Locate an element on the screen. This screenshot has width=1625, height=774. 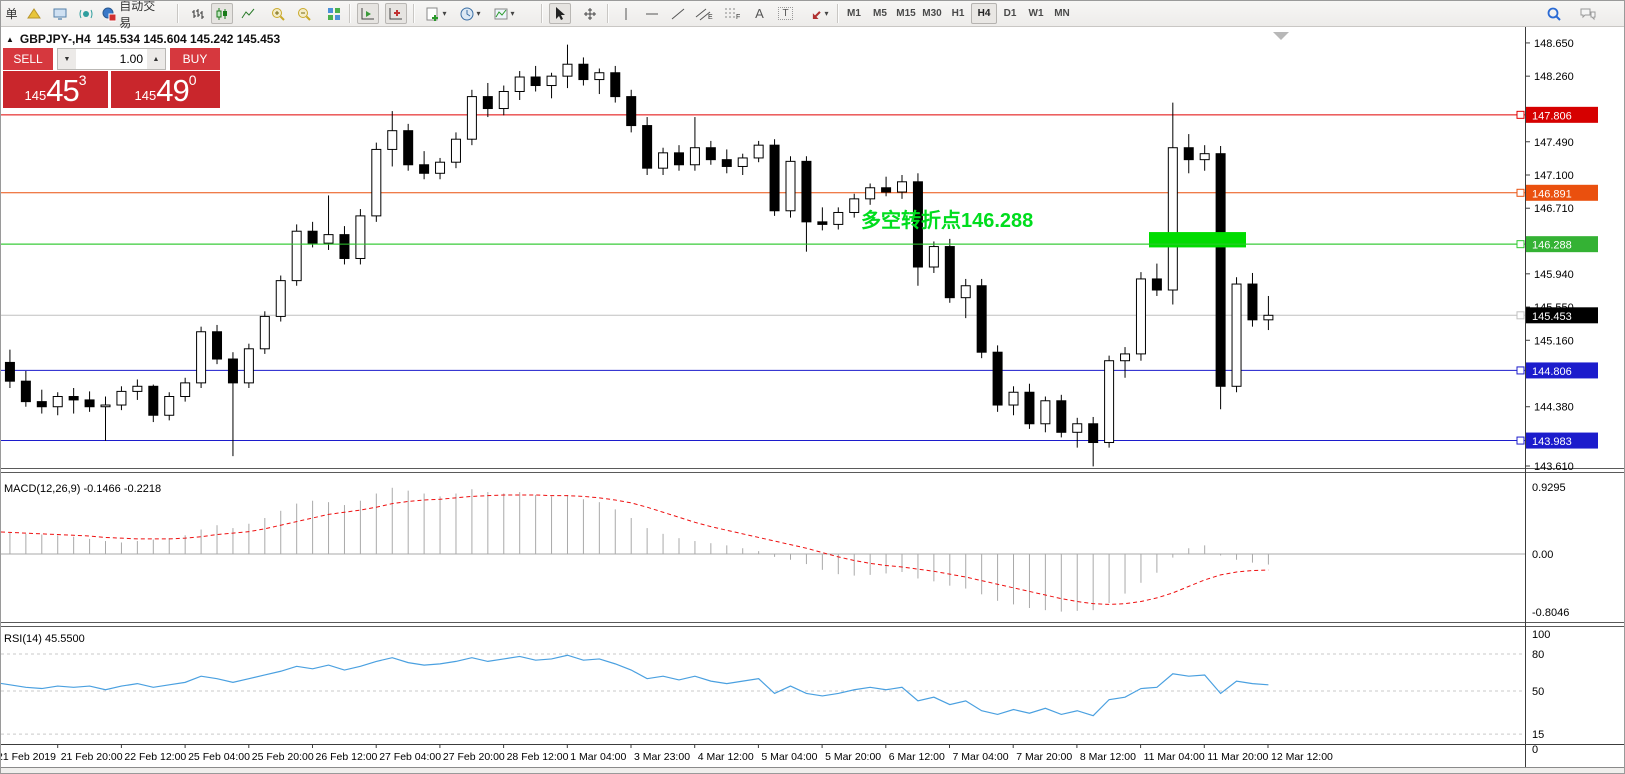
volume-input is located at coordinates (111, 59).